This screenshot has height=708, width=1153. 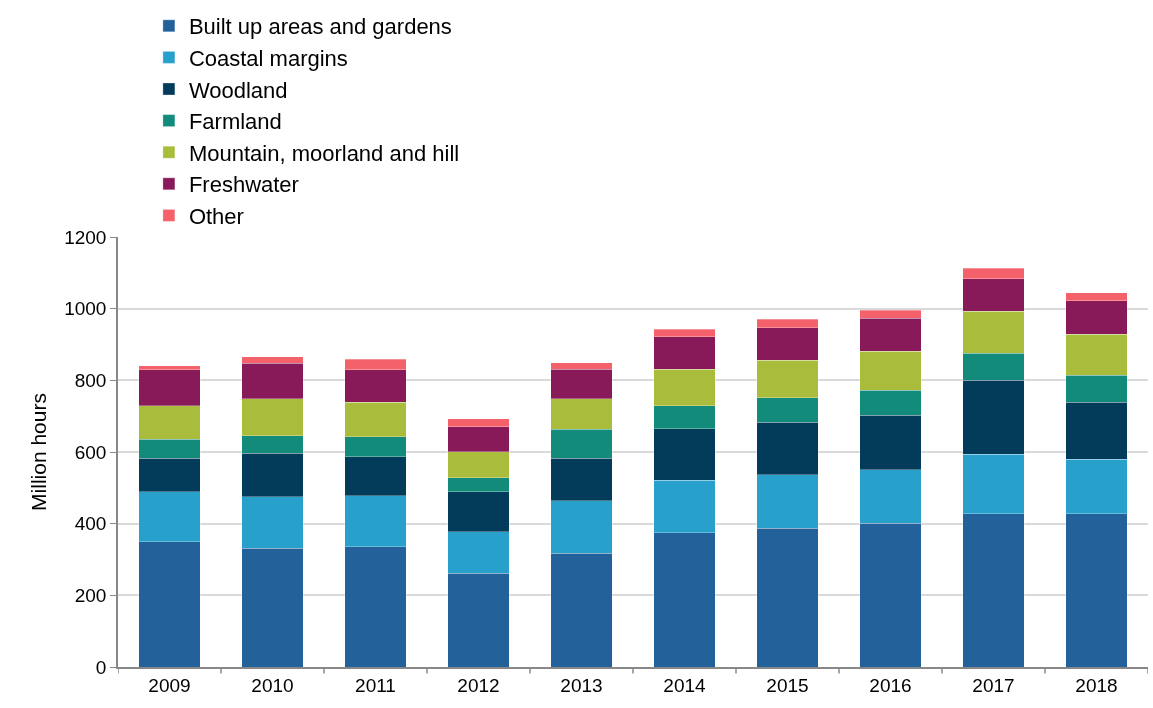 I want to click on legend-label: Built up areas and gardens, so click(x=320, y=27).